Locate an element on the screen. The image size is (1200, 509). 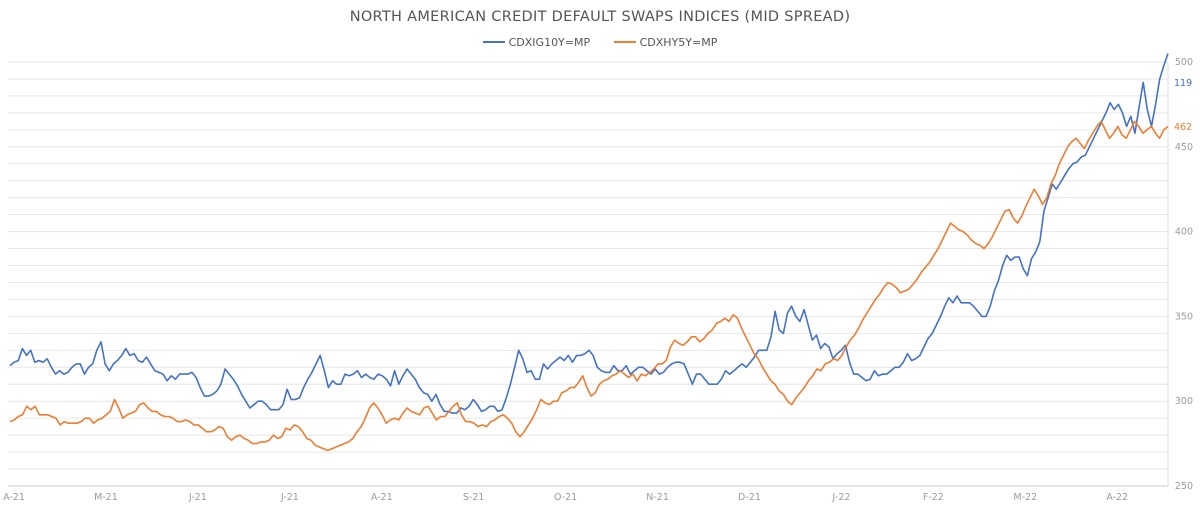
legend-label-ig: CDXIG10Y=MP is located at coordinates (549, 42).